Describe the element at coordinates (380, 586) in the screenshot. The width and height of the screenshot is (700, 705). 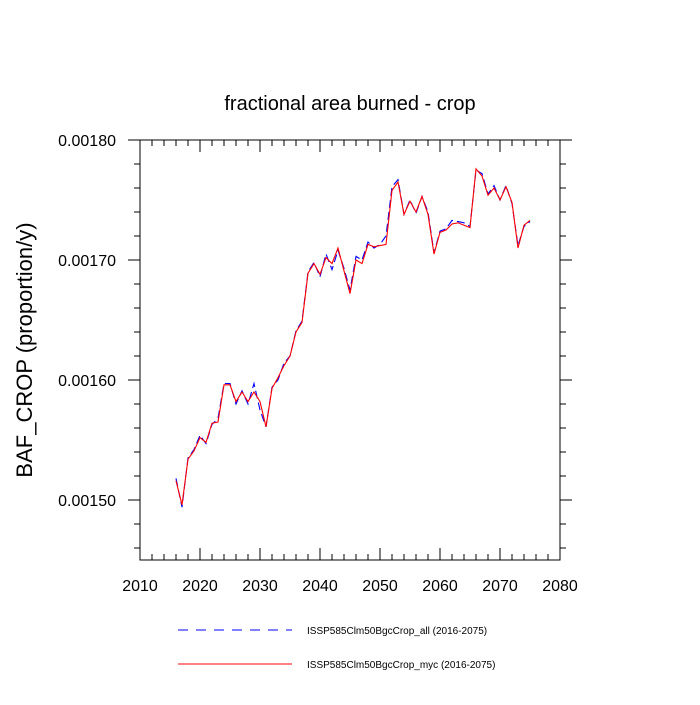
I see `x-tick-label: 2050` at that location.